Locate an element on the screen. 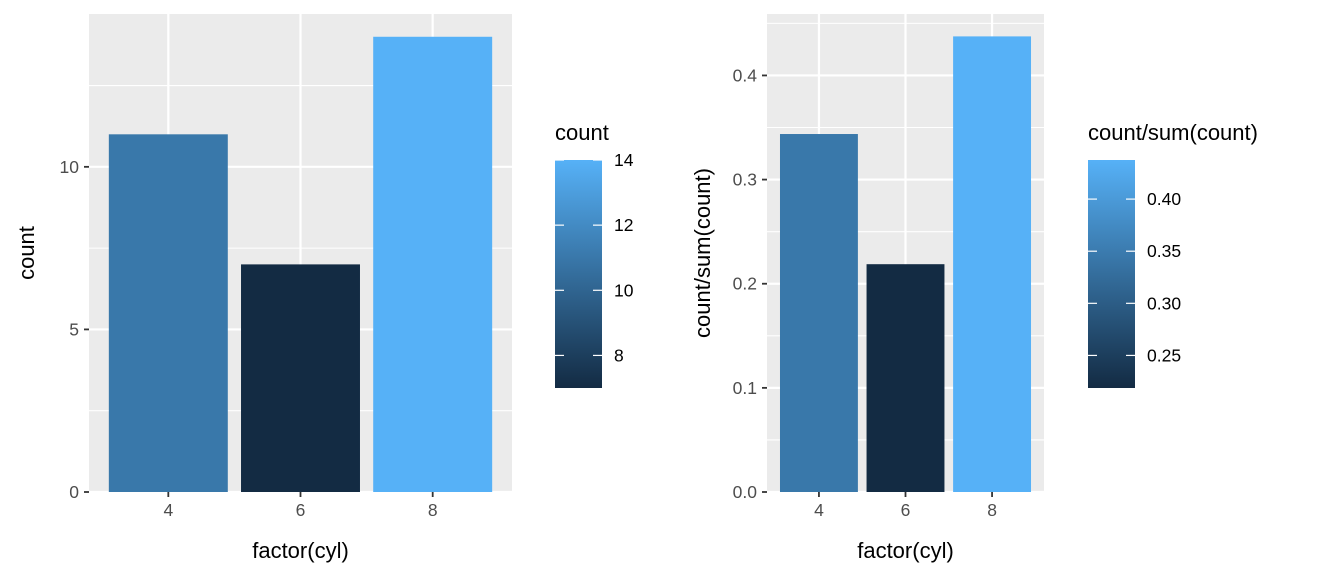 This screenshot has width=1344, height=576. legend-tick-label: 0.35 is located at coordinates (1164, 251).